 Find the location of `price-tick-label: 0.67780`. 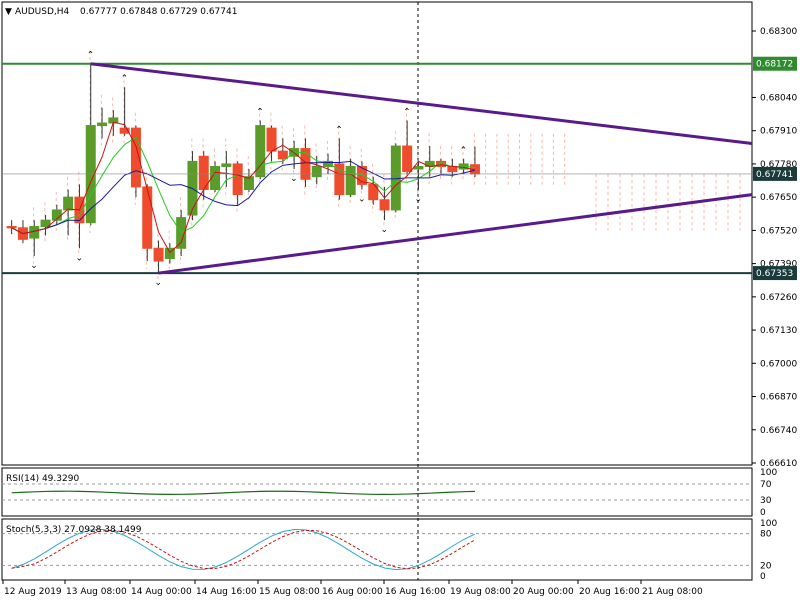

price-tick-label: 0.67780 is located at coordinates (778, 165).